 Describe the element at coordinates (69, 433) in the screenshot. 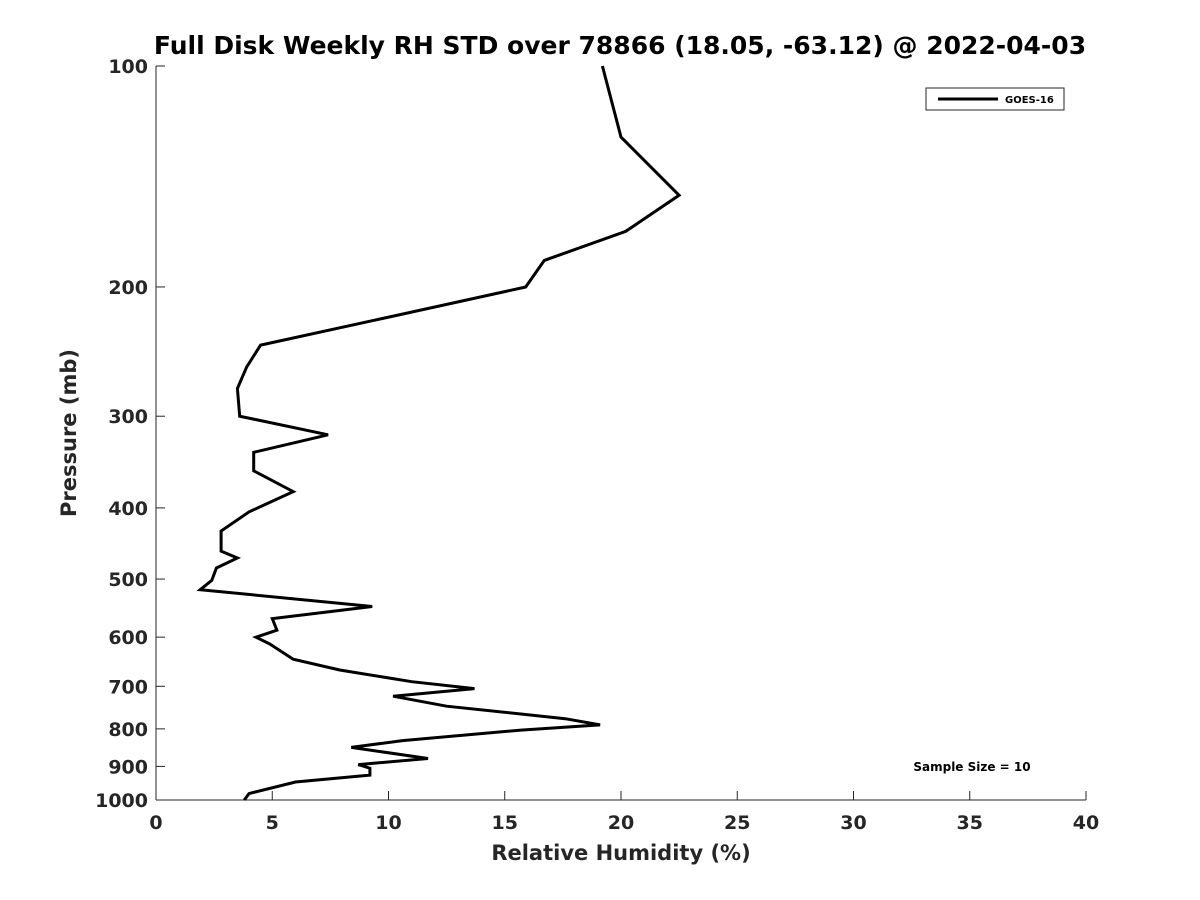

I see `y-axis-label: Pressure (mb)` at that location.